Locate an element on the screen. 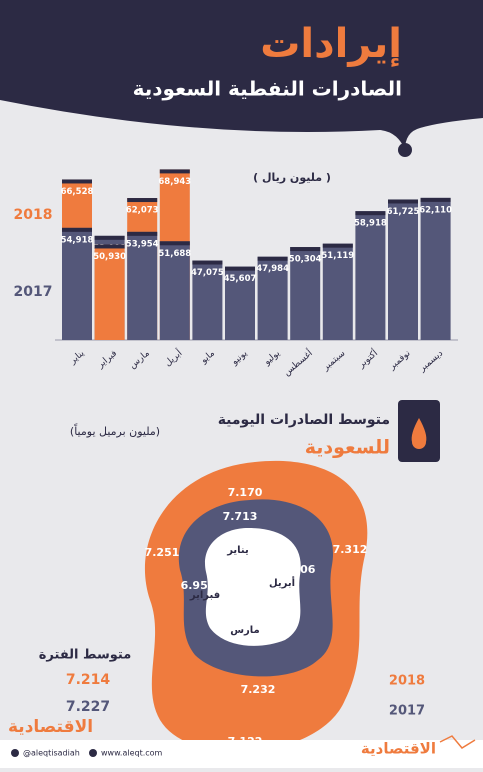 The height and width of the screenshot is (772, 483). footer-twitter: @aleqtisadiah is located at coordinates (51, 753).